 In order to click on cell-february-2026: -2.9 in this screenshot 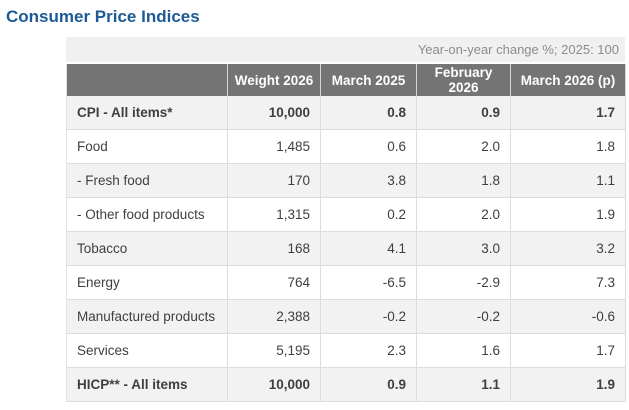, I will do `click(464, 283)`.